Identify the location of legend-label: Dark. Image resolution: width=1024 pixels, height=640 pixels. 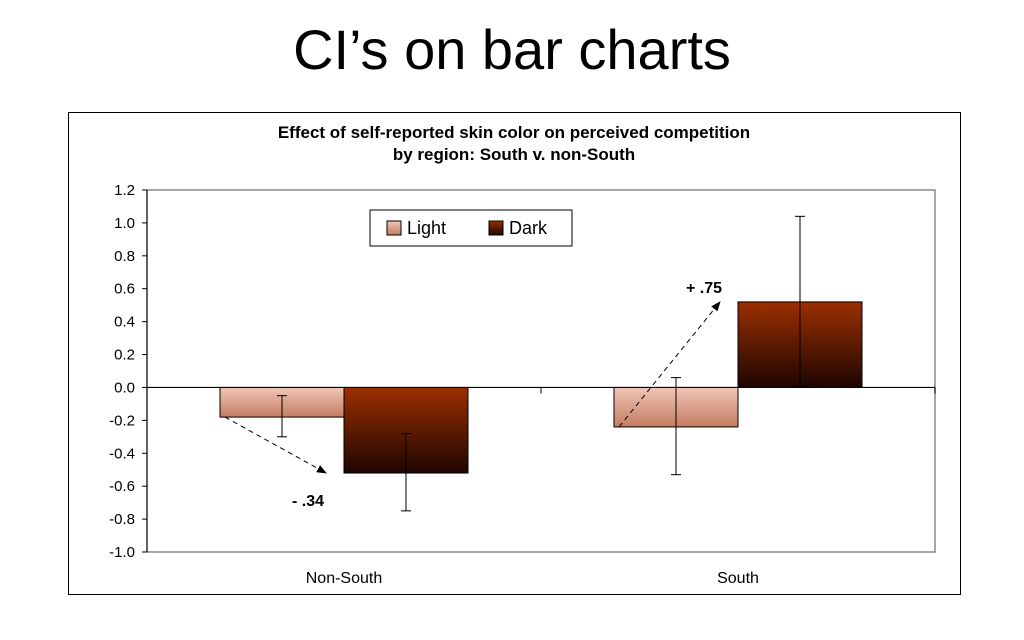
(528, 228).